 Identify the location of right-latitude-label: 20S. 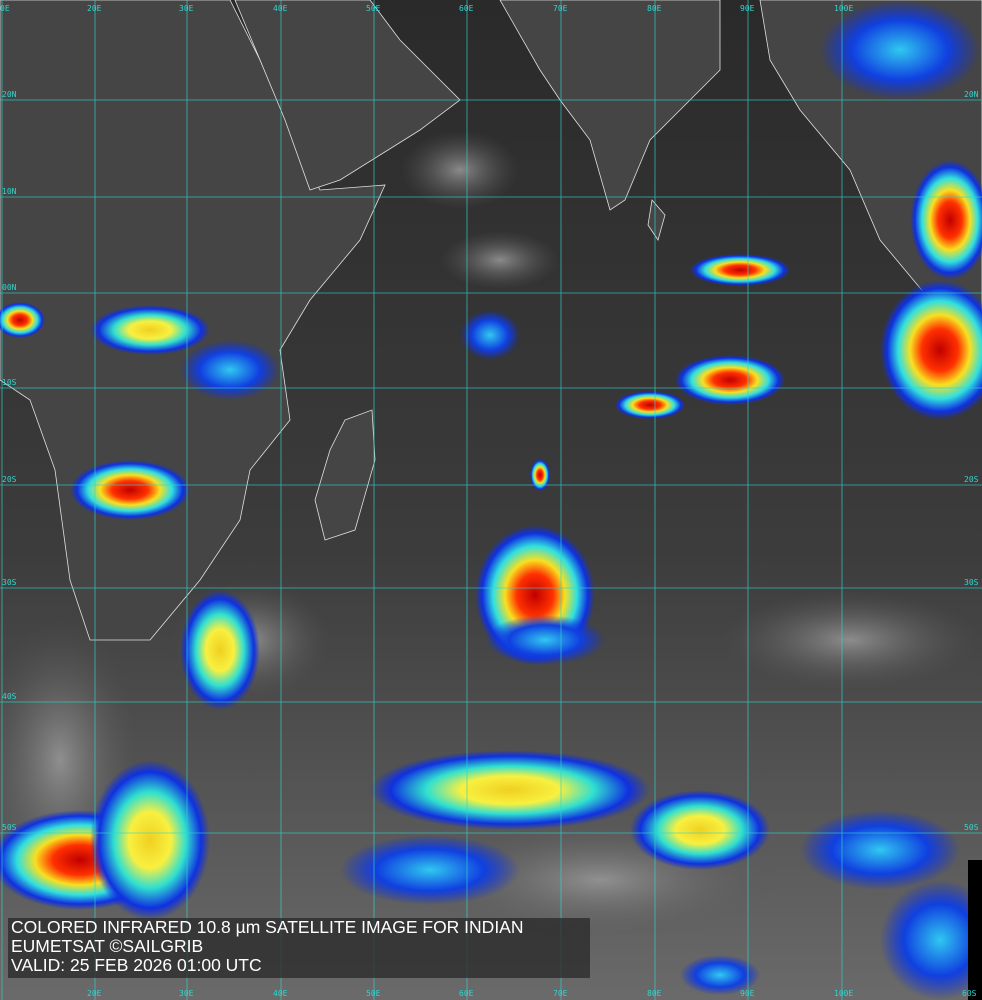
(971, 479).